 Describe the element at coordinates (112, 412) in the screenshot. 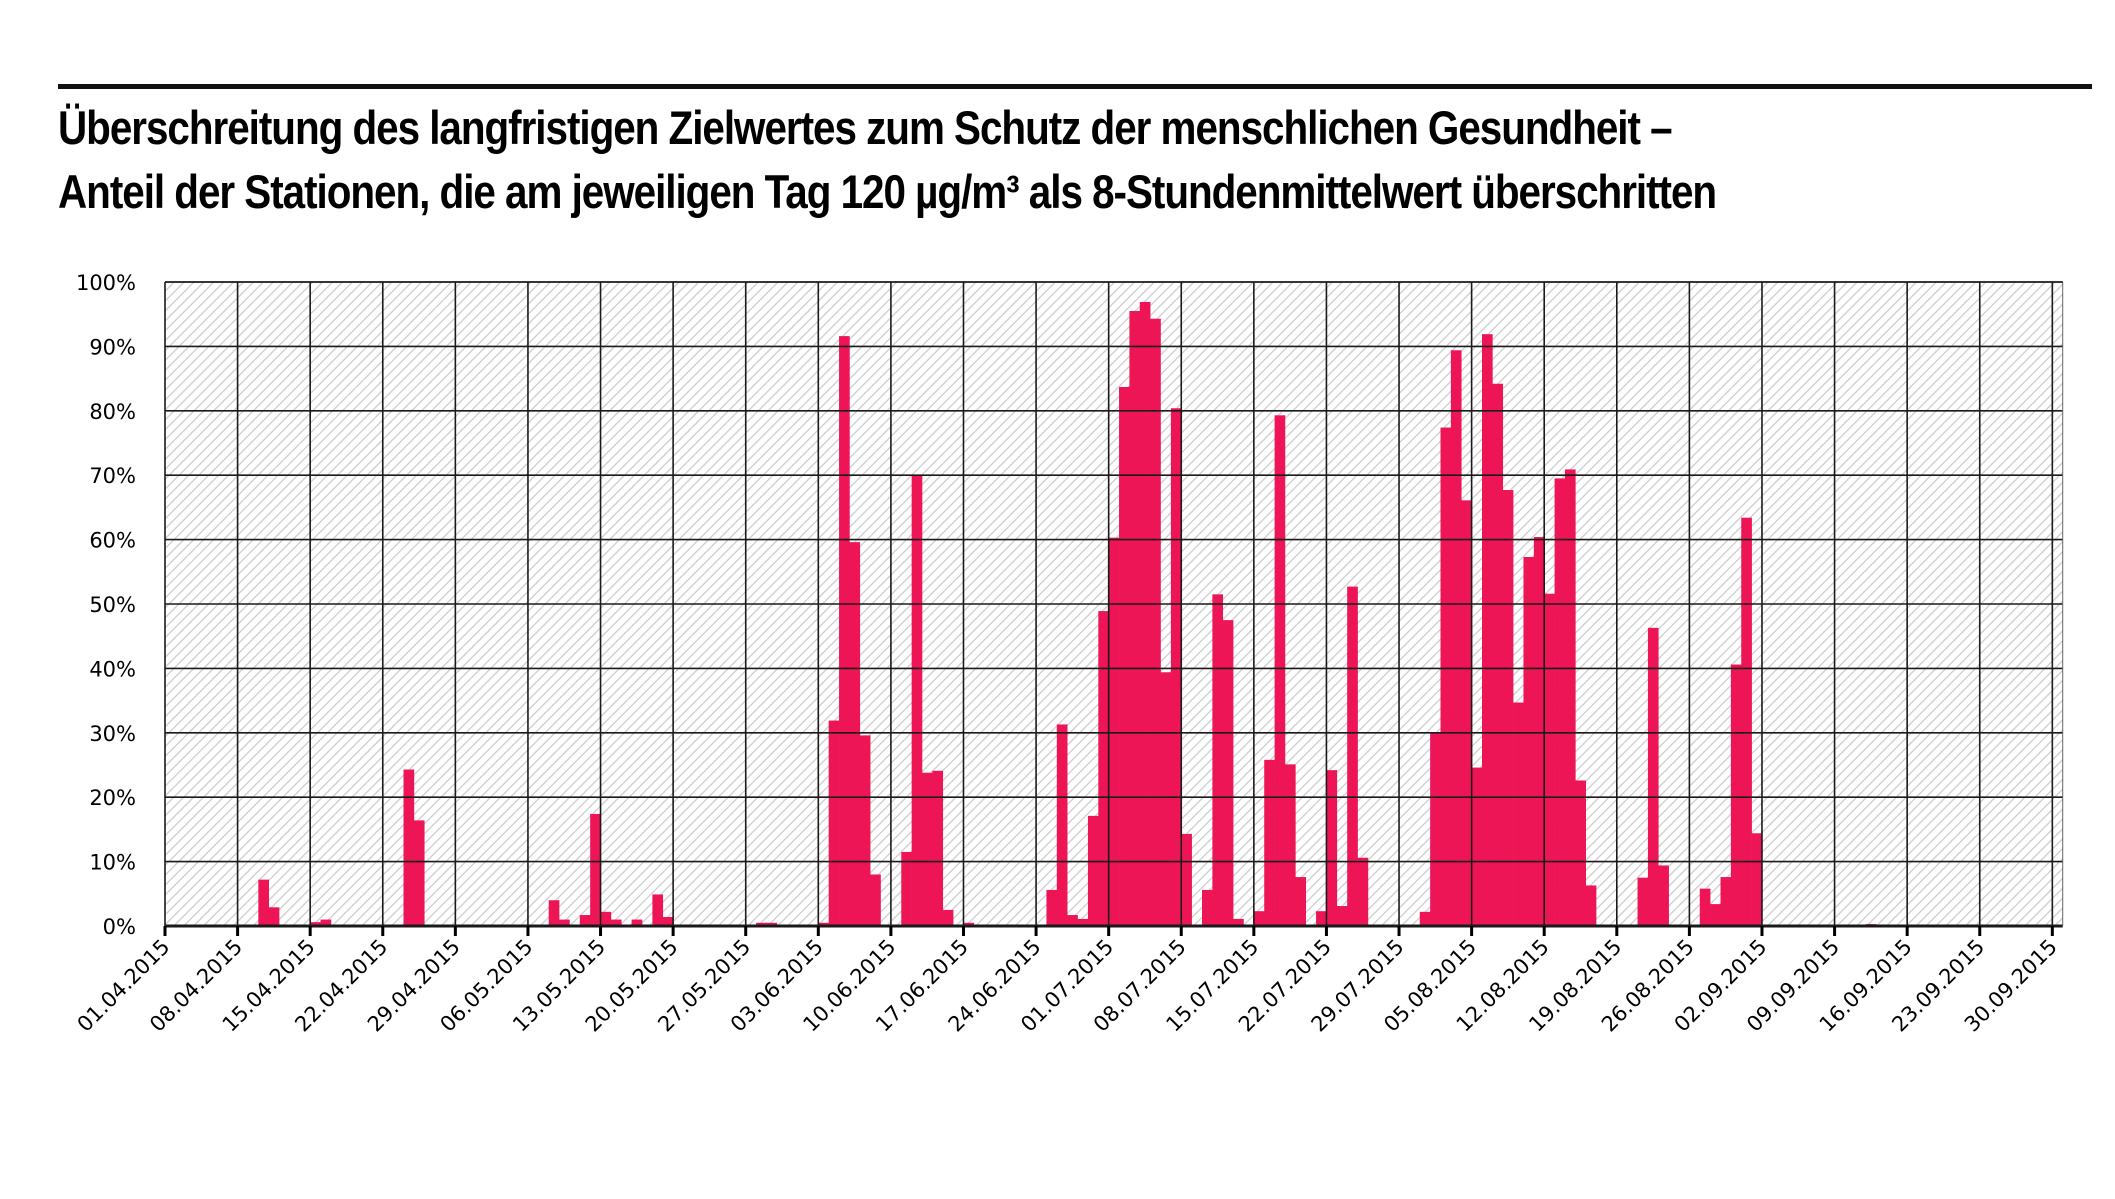

I see `y-tick-label: 80%` at that location.